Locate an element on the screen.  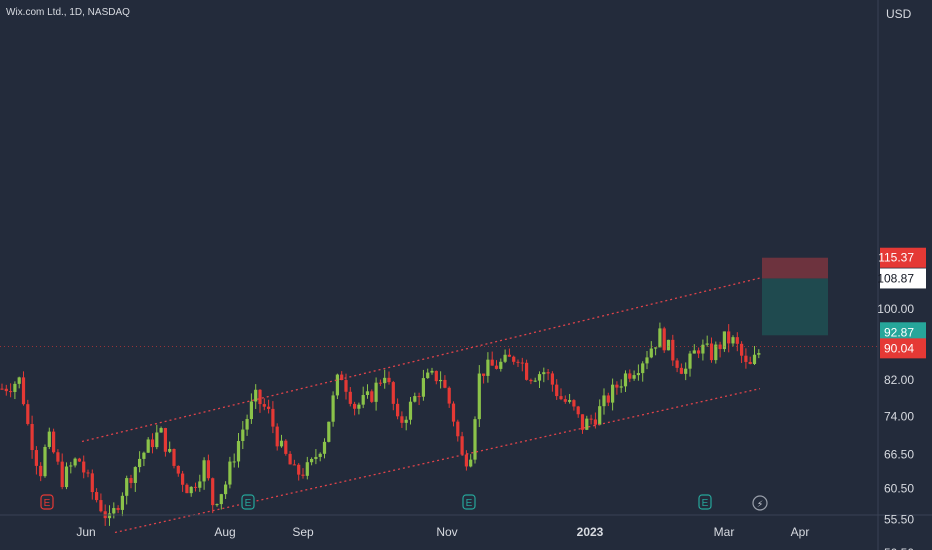
price-markers: 115.37 108.87 92.87 90.04 is located at coordinates (901, 303).